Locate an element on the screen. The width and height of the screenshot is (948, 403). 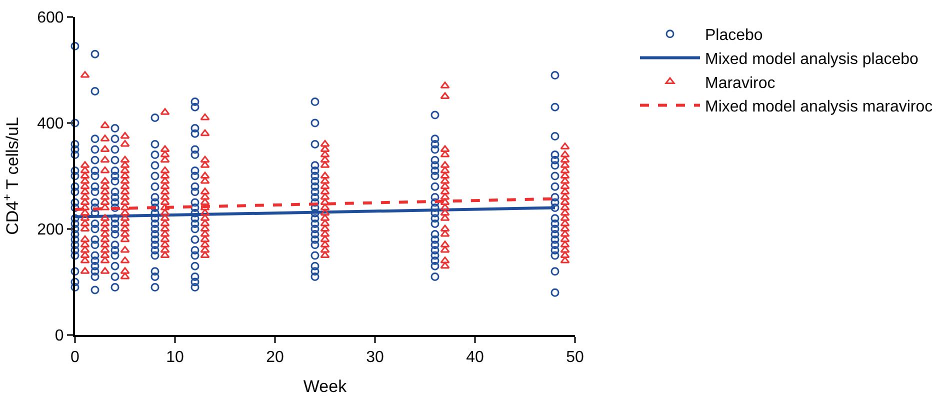
x-axis-title: Week is located at coordinates (325, 386).